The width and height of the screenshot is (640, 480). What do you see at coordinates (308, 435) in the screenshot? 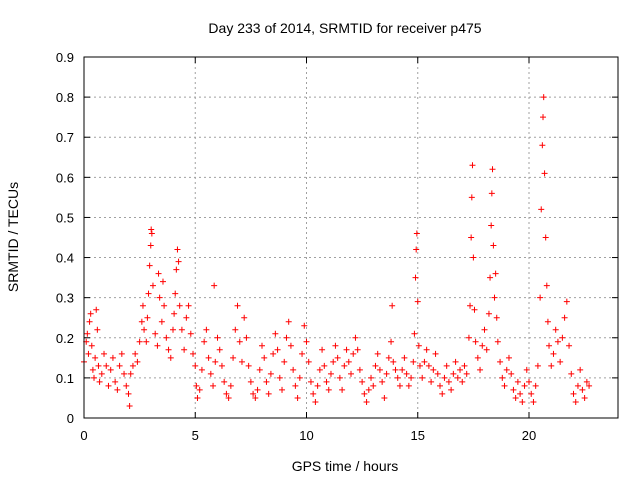
I see `x-tick-labels: 0 5 10 15 20` at bounding box center [308, 435].